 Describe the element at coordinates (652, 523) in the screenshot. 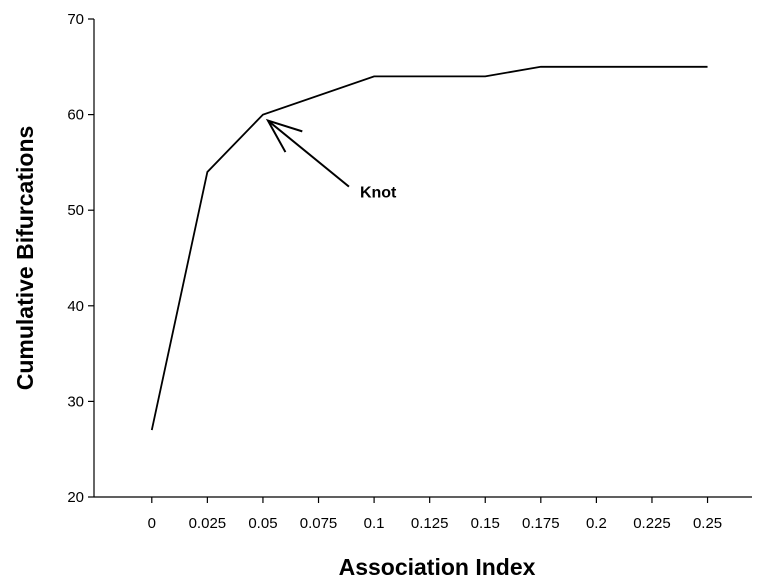

I see `x-tick-label: 0.225` at that location.